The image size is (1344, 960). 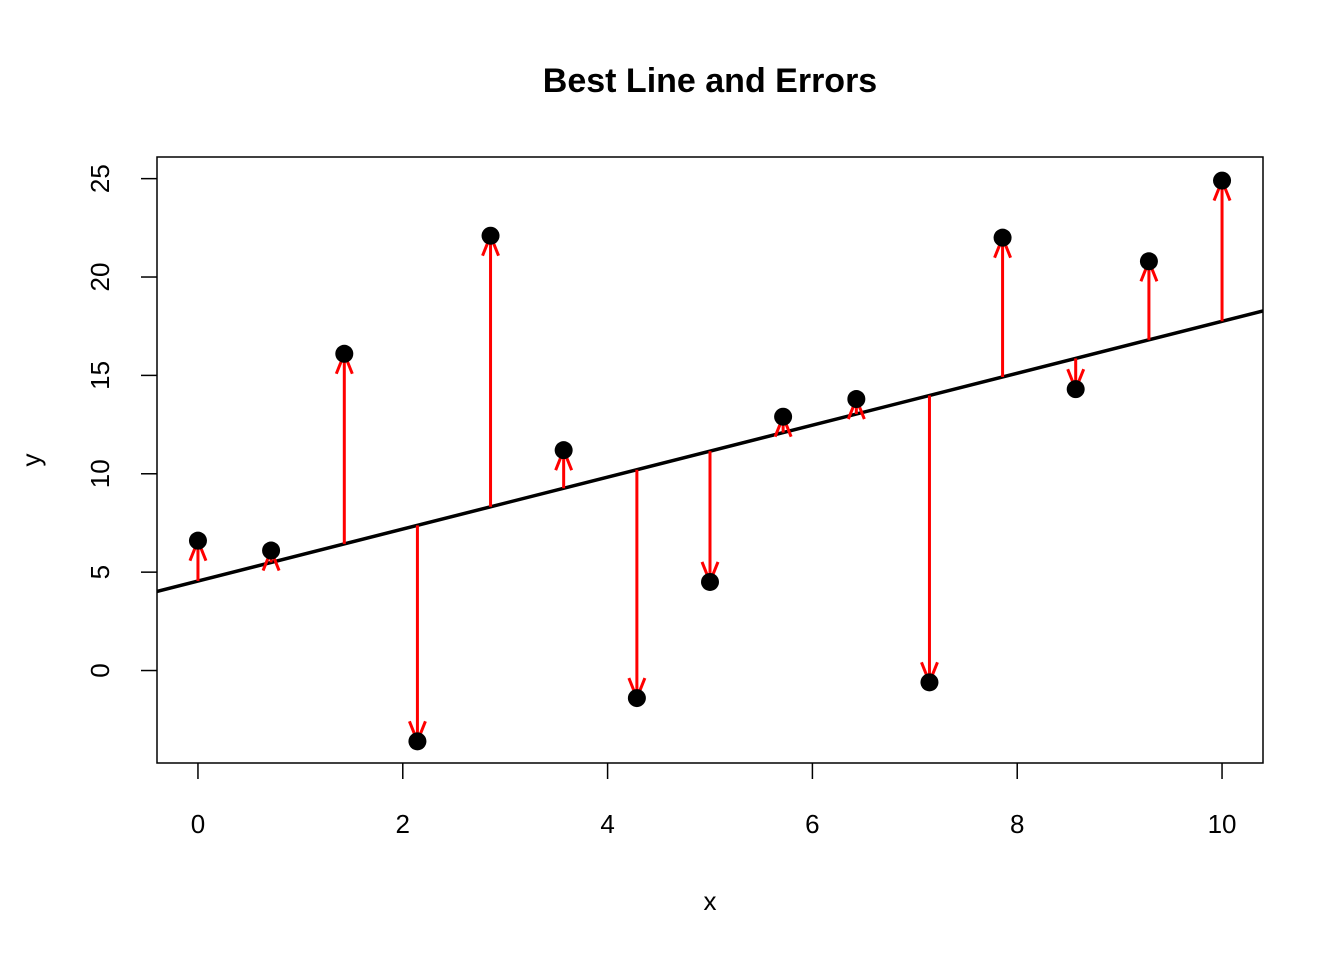 I want to click on chart-title: Best Line and Errors, so click(x=710, y=81).